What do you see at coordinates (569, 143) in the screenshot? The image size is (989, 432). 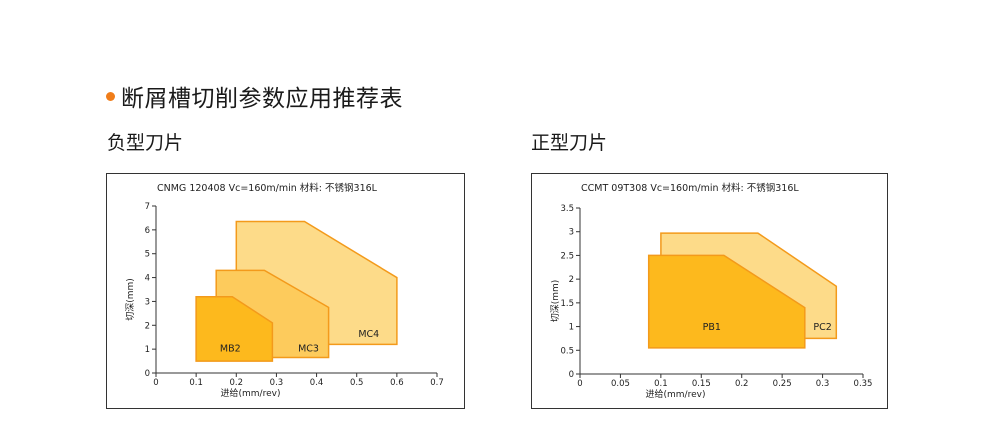 I see `positive-insert-label: 正型刀片` at bounding box center [569, 143].